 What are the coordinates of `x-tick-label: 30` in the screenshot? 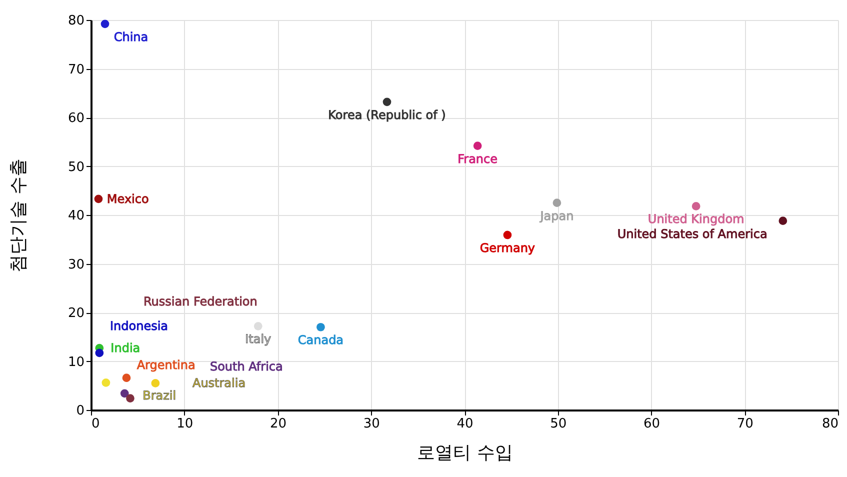 It's located at (371, 424).